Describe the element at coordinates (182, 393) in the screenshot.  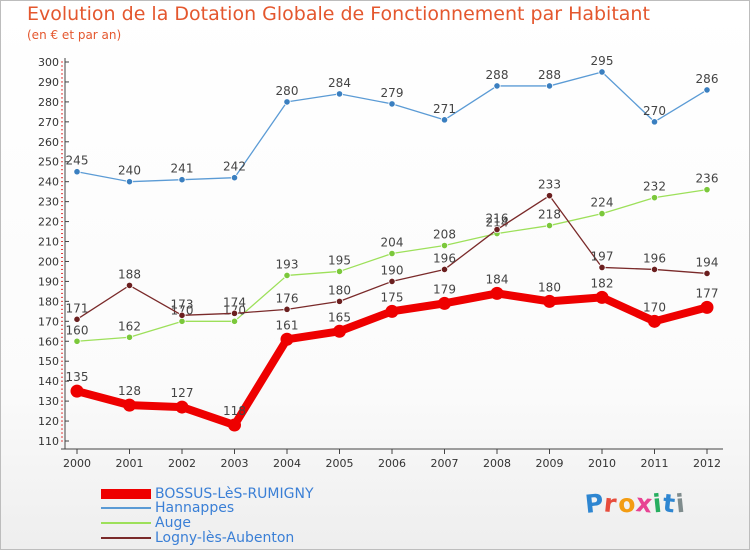
I see `data-label: 127` at that location.